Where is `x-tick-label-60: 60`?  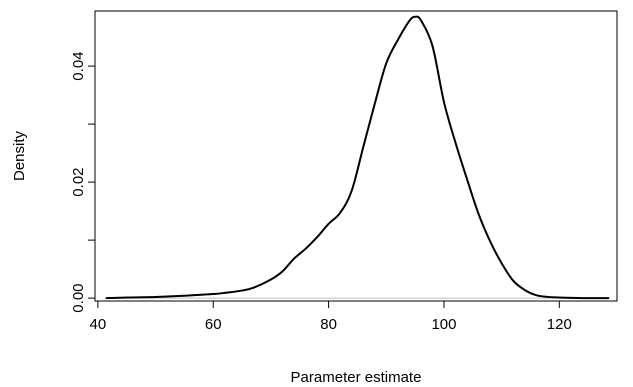 x-tick-label-60: 60 is located at coordinates (213, 324).